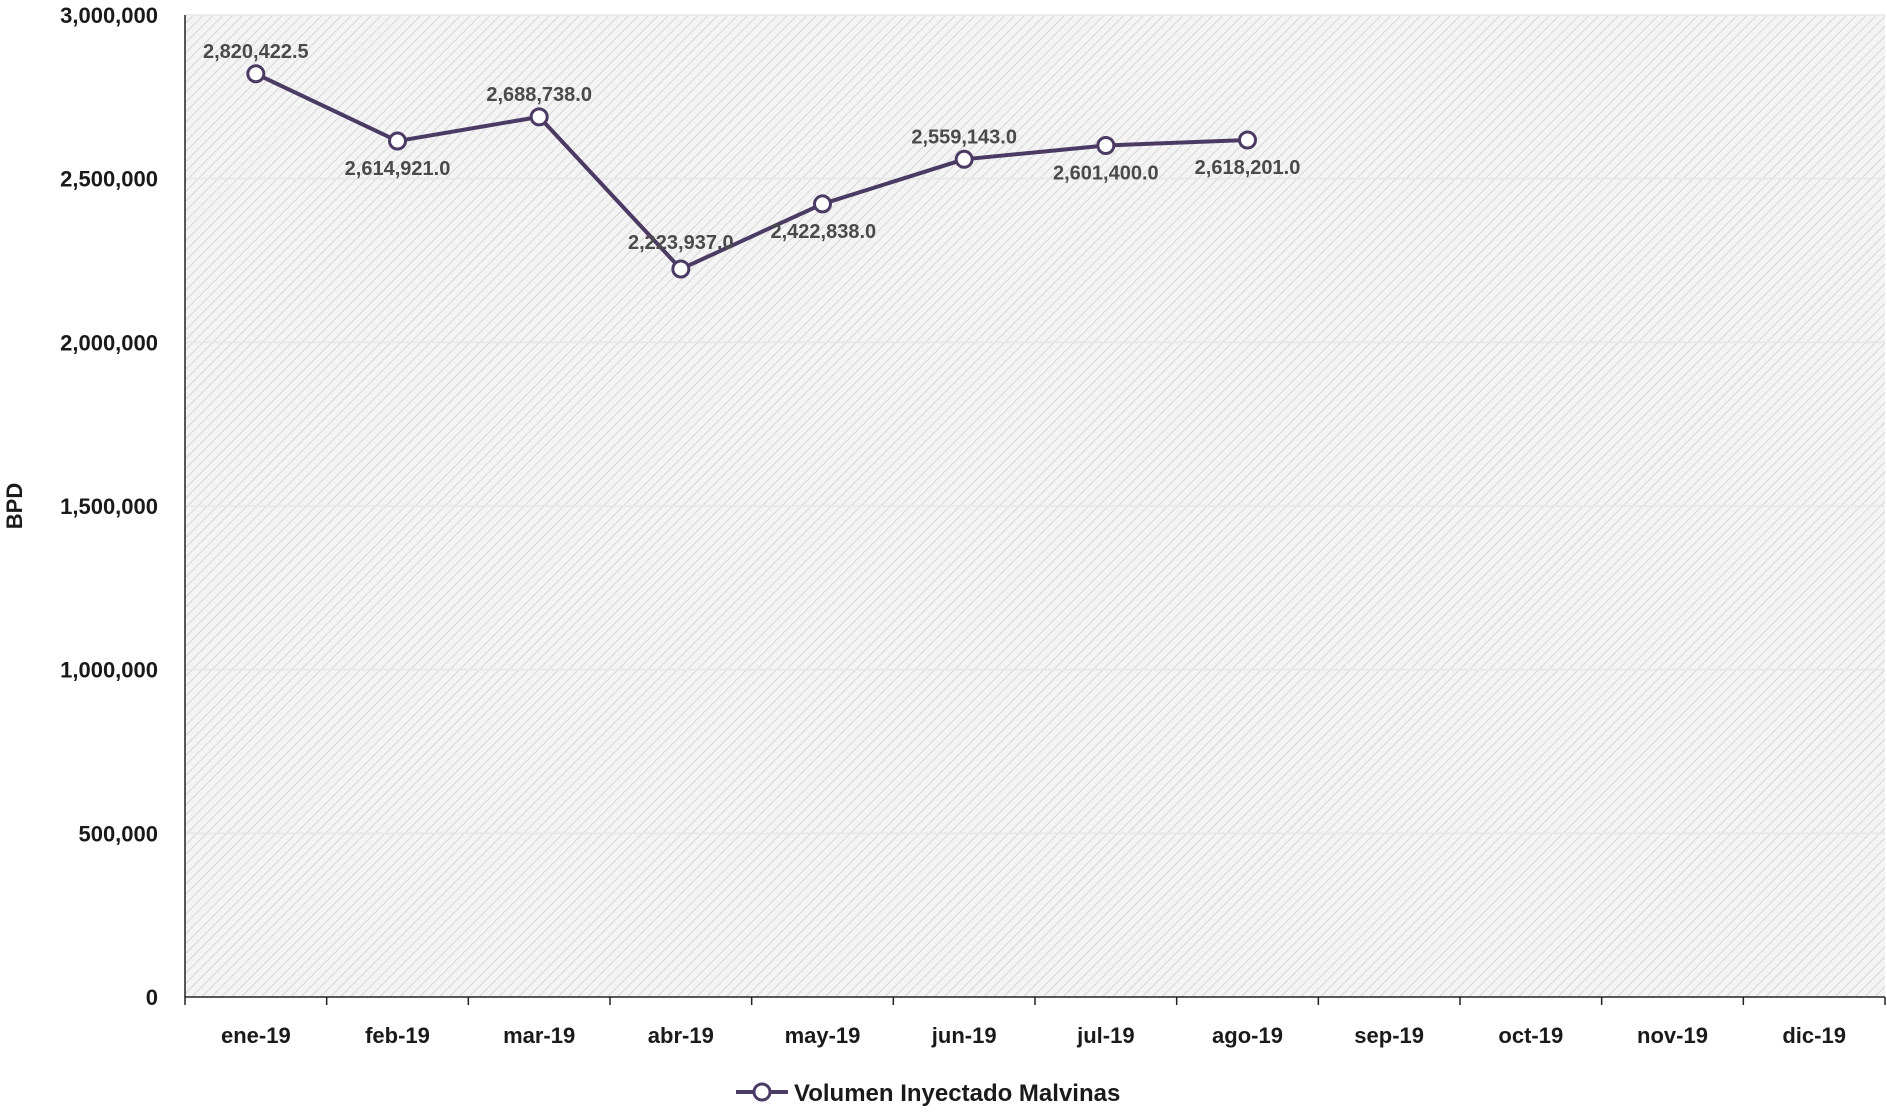 This screenshot has height=1117, width=1887. Describe the element at coordinates (1389, 1035) in the screenshot. I see `x-tick-label: sep-19` at that location.